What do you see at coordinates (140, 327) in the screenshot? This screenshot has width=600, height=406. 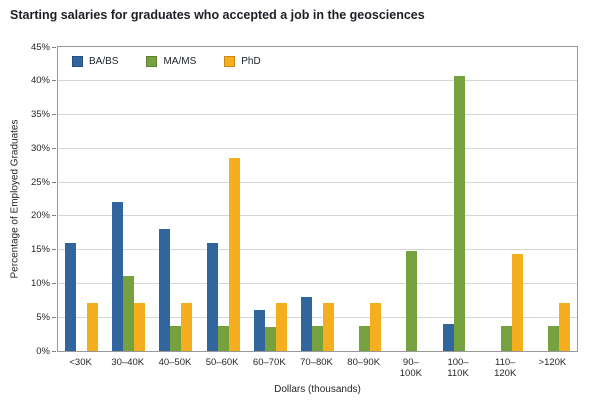 I see `bar-phd-30-40k` at bounding box center [140, 327].